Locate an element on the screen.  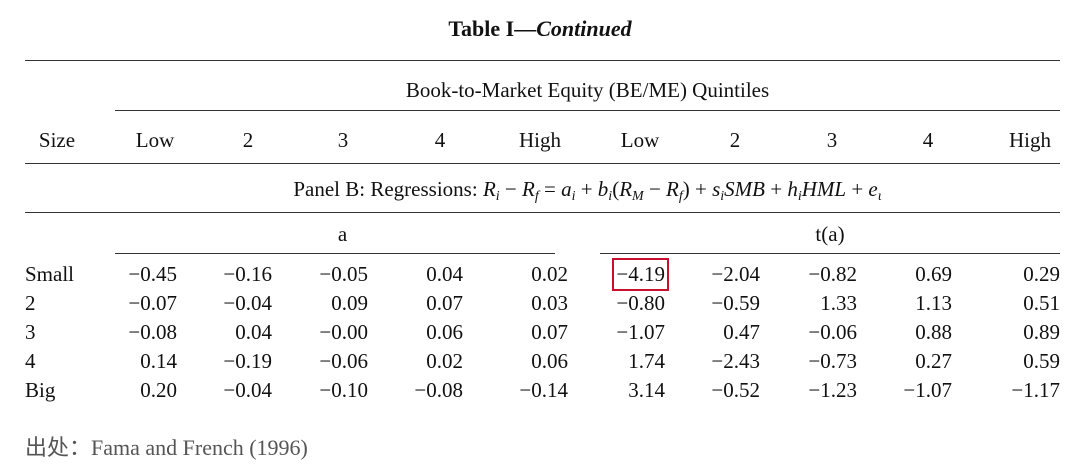
cell: 0.89 is located at coordinates (1041, 332).